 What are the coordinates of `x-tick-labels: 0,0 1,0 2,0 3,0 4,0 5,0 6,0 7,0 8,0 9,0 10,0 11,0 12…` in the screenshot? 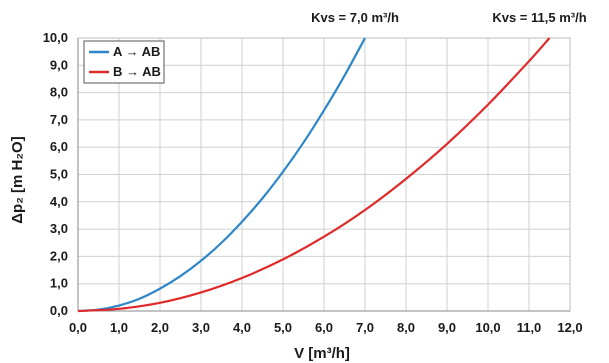 It's located at (326, 327).